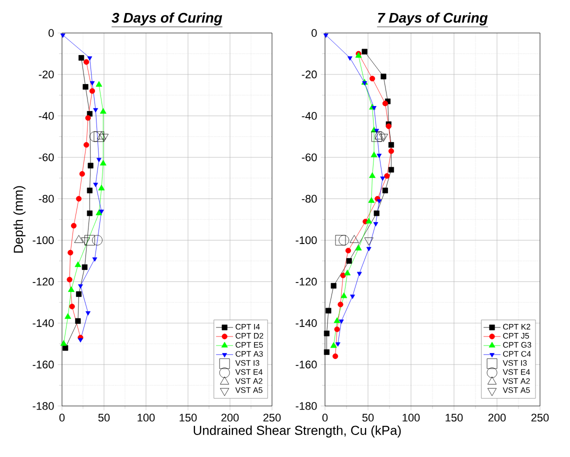  I want to click on chart-title: 3 Days of Curing, so click(167, 19).